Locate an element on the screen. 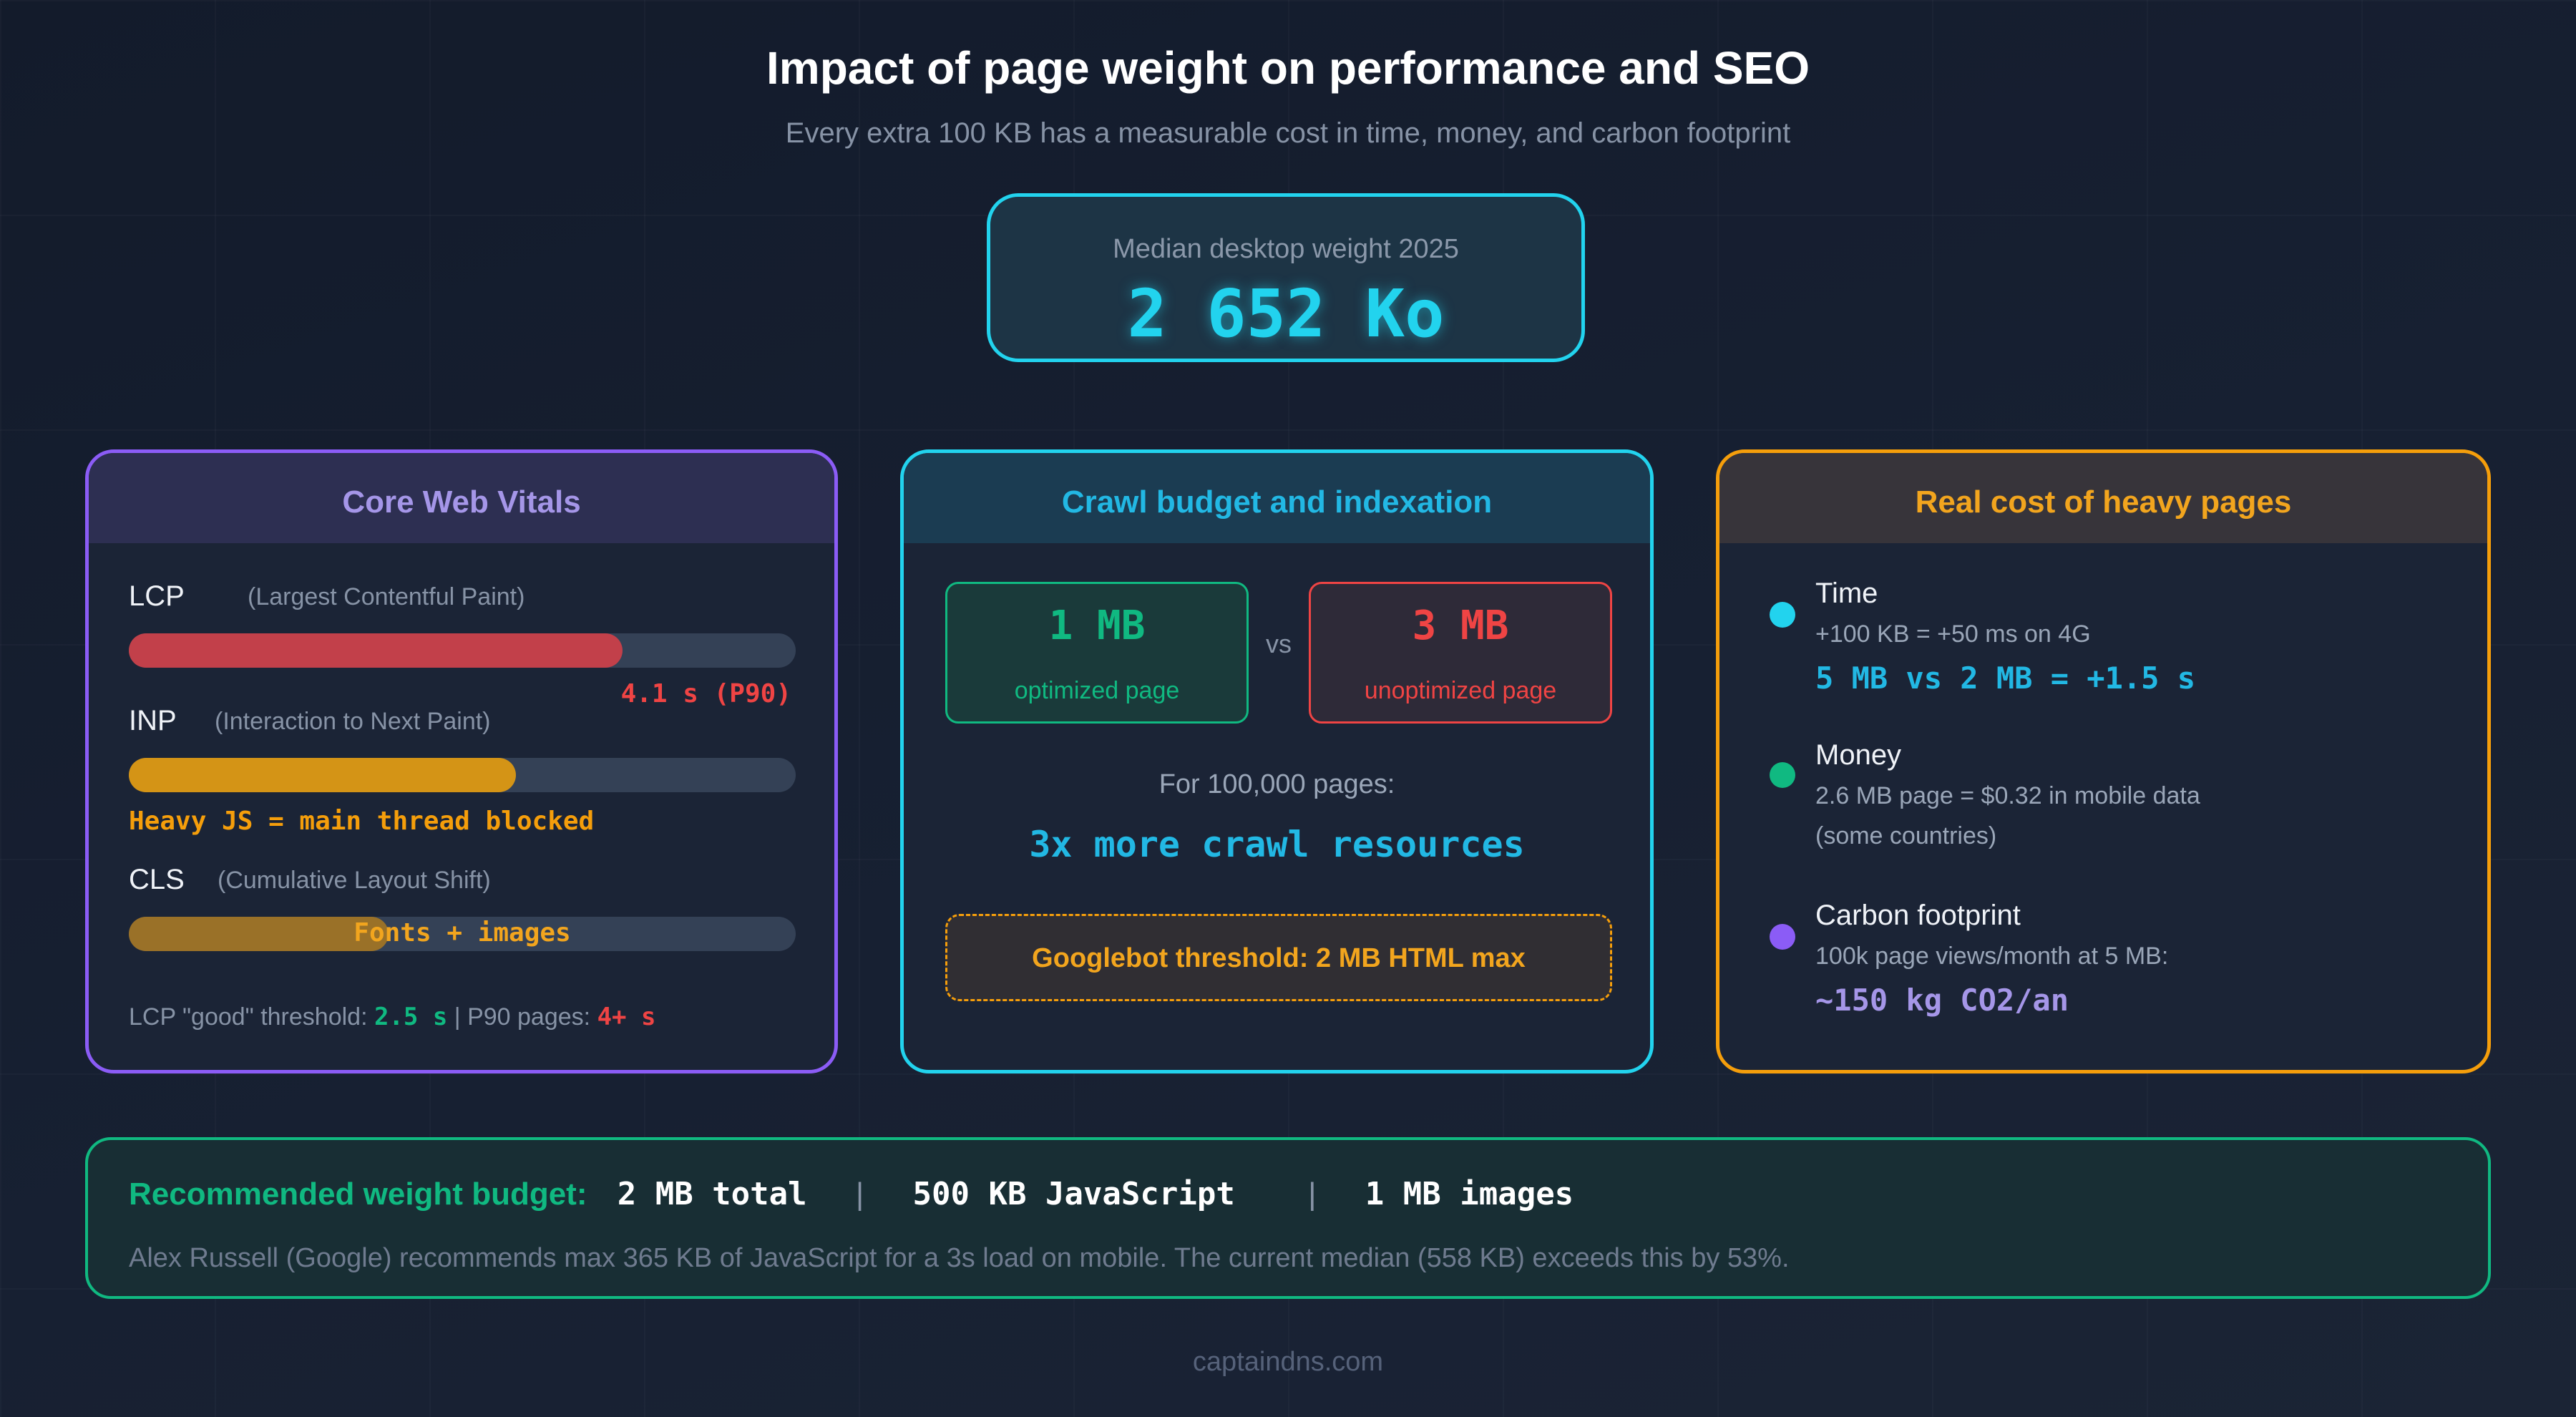 This screenshot has height=1417, width=2576. median-weight-value: 2 652 Ko is located at coordinates (1286, 314).